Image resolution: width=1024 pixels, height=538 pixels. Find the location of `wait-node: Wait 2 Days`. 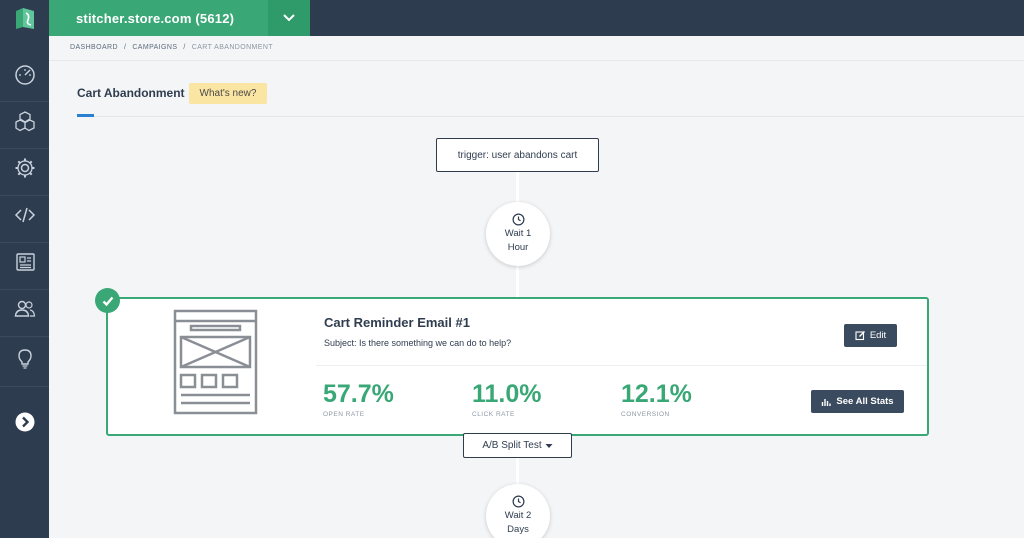

wait-node: Wait 2 Days is located at coordinates (518, 511).